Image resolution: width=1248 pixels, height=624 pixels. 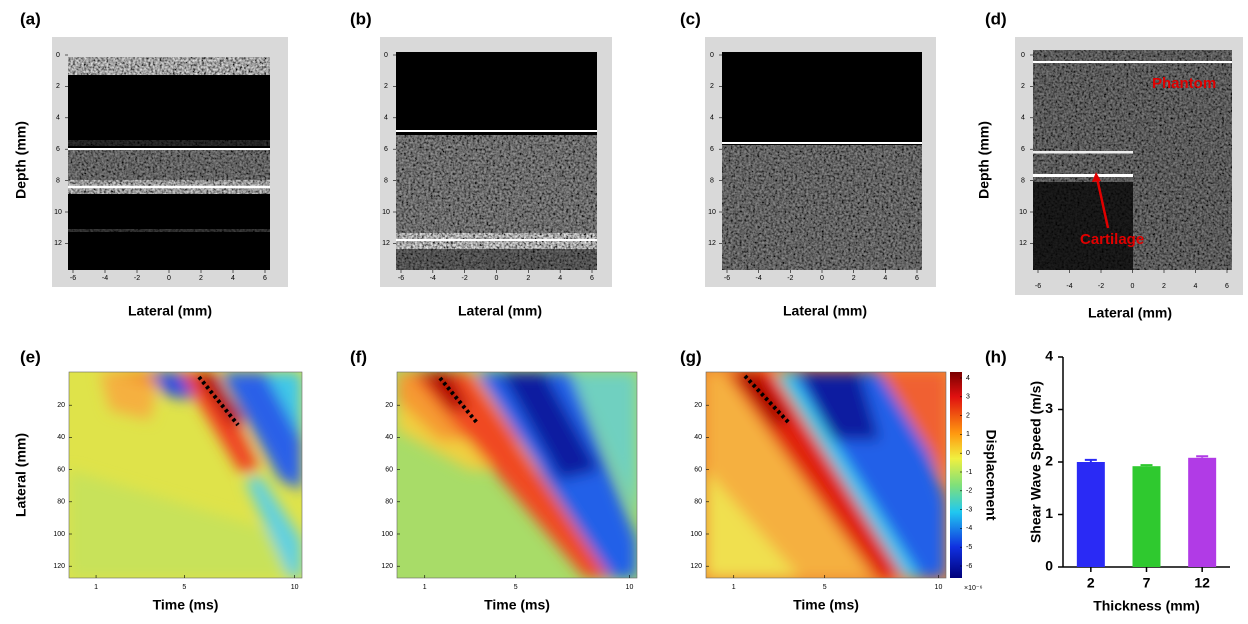 What do you see at coordinates (969, 528) in the screenshot?
I see `colorbar-tick-label: -4` at bounding box center [969, 528].